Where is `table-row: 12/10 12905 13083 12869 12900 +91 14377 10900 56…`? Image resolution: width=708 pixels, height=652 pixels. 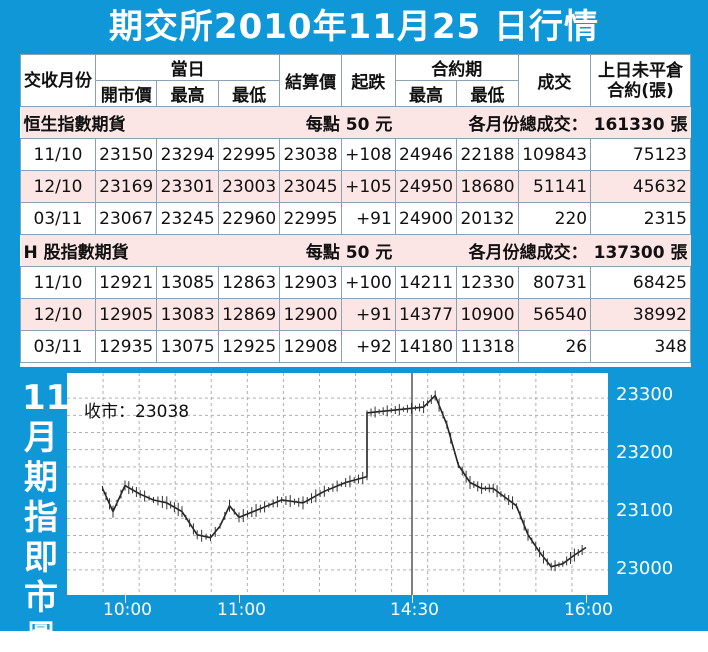
table-row: 12/10 12905 13083 12869 12900 +91 14377 10900 56… is located at coordinates (355, 314).